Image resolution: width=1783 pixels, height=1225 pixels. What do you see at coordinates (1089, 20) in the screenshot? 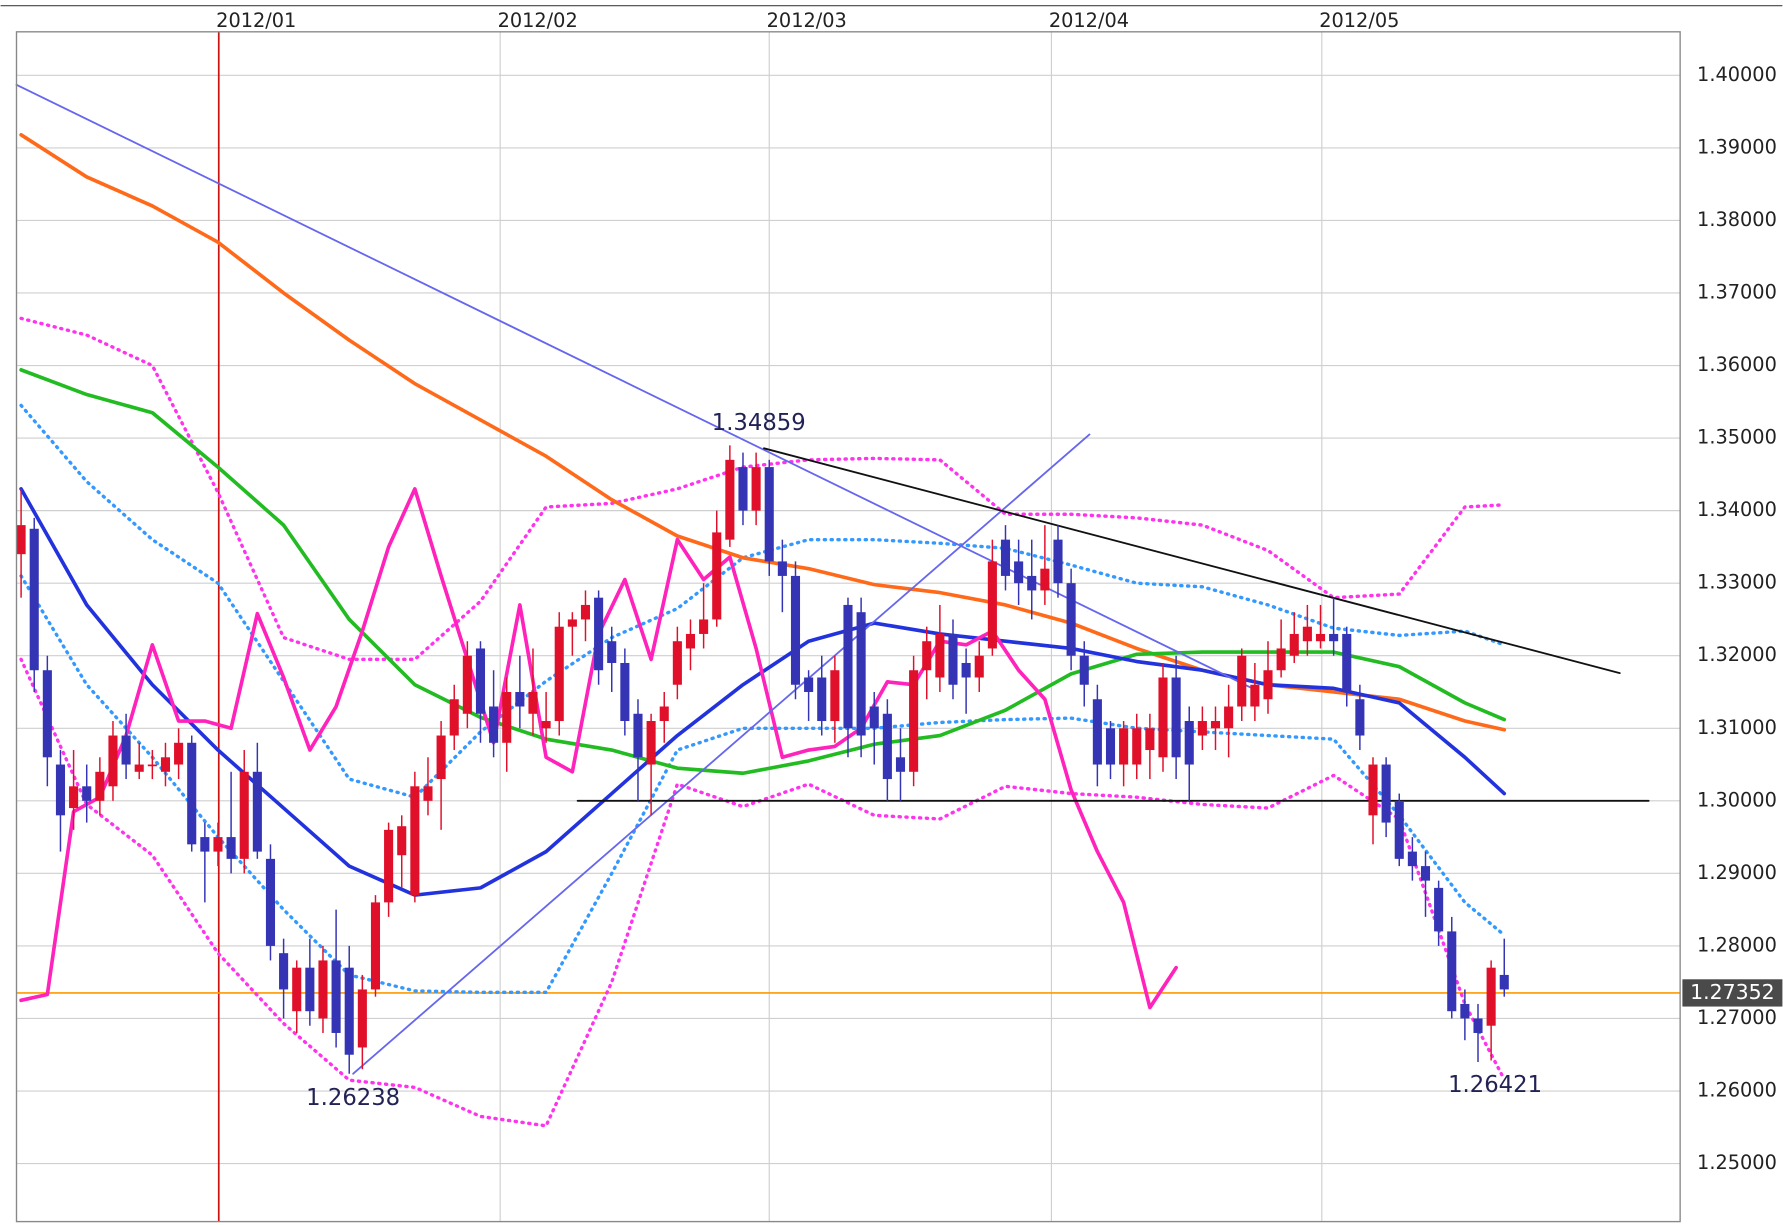
I see `x-tick-label: 2012/04` at bounding box center [1089, 20].